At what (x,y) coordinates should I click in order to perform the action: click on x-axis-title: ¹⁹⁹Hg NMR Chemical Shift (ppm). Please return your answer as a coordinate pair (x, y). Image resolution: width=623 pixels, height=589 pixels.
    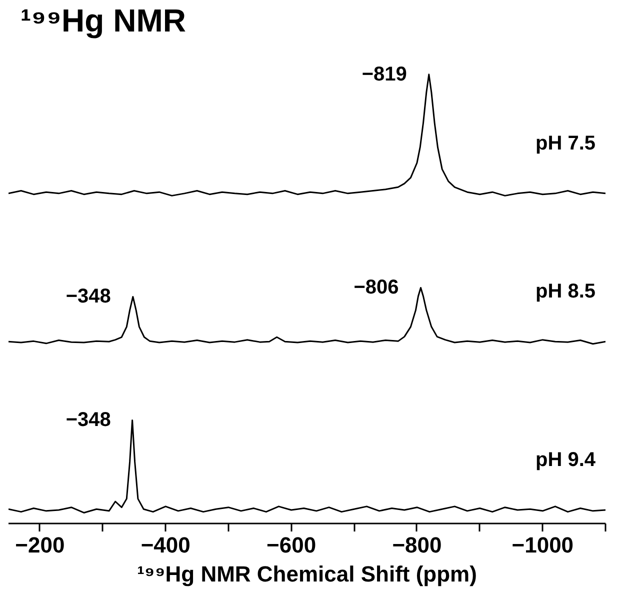
    Looking at the image, I should click on (307, 574).